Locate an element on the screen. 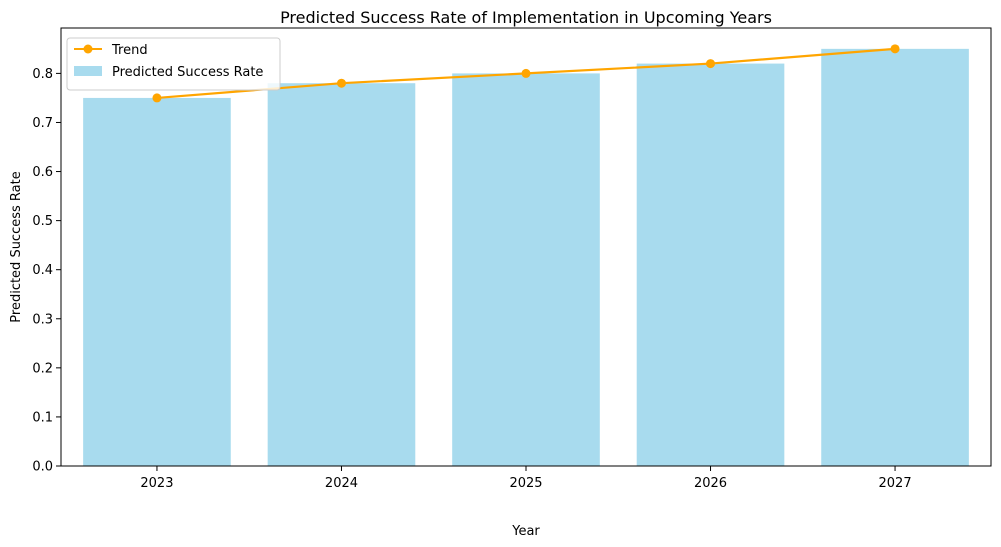  trend-point-2024 is located at coordinates (341, 83).